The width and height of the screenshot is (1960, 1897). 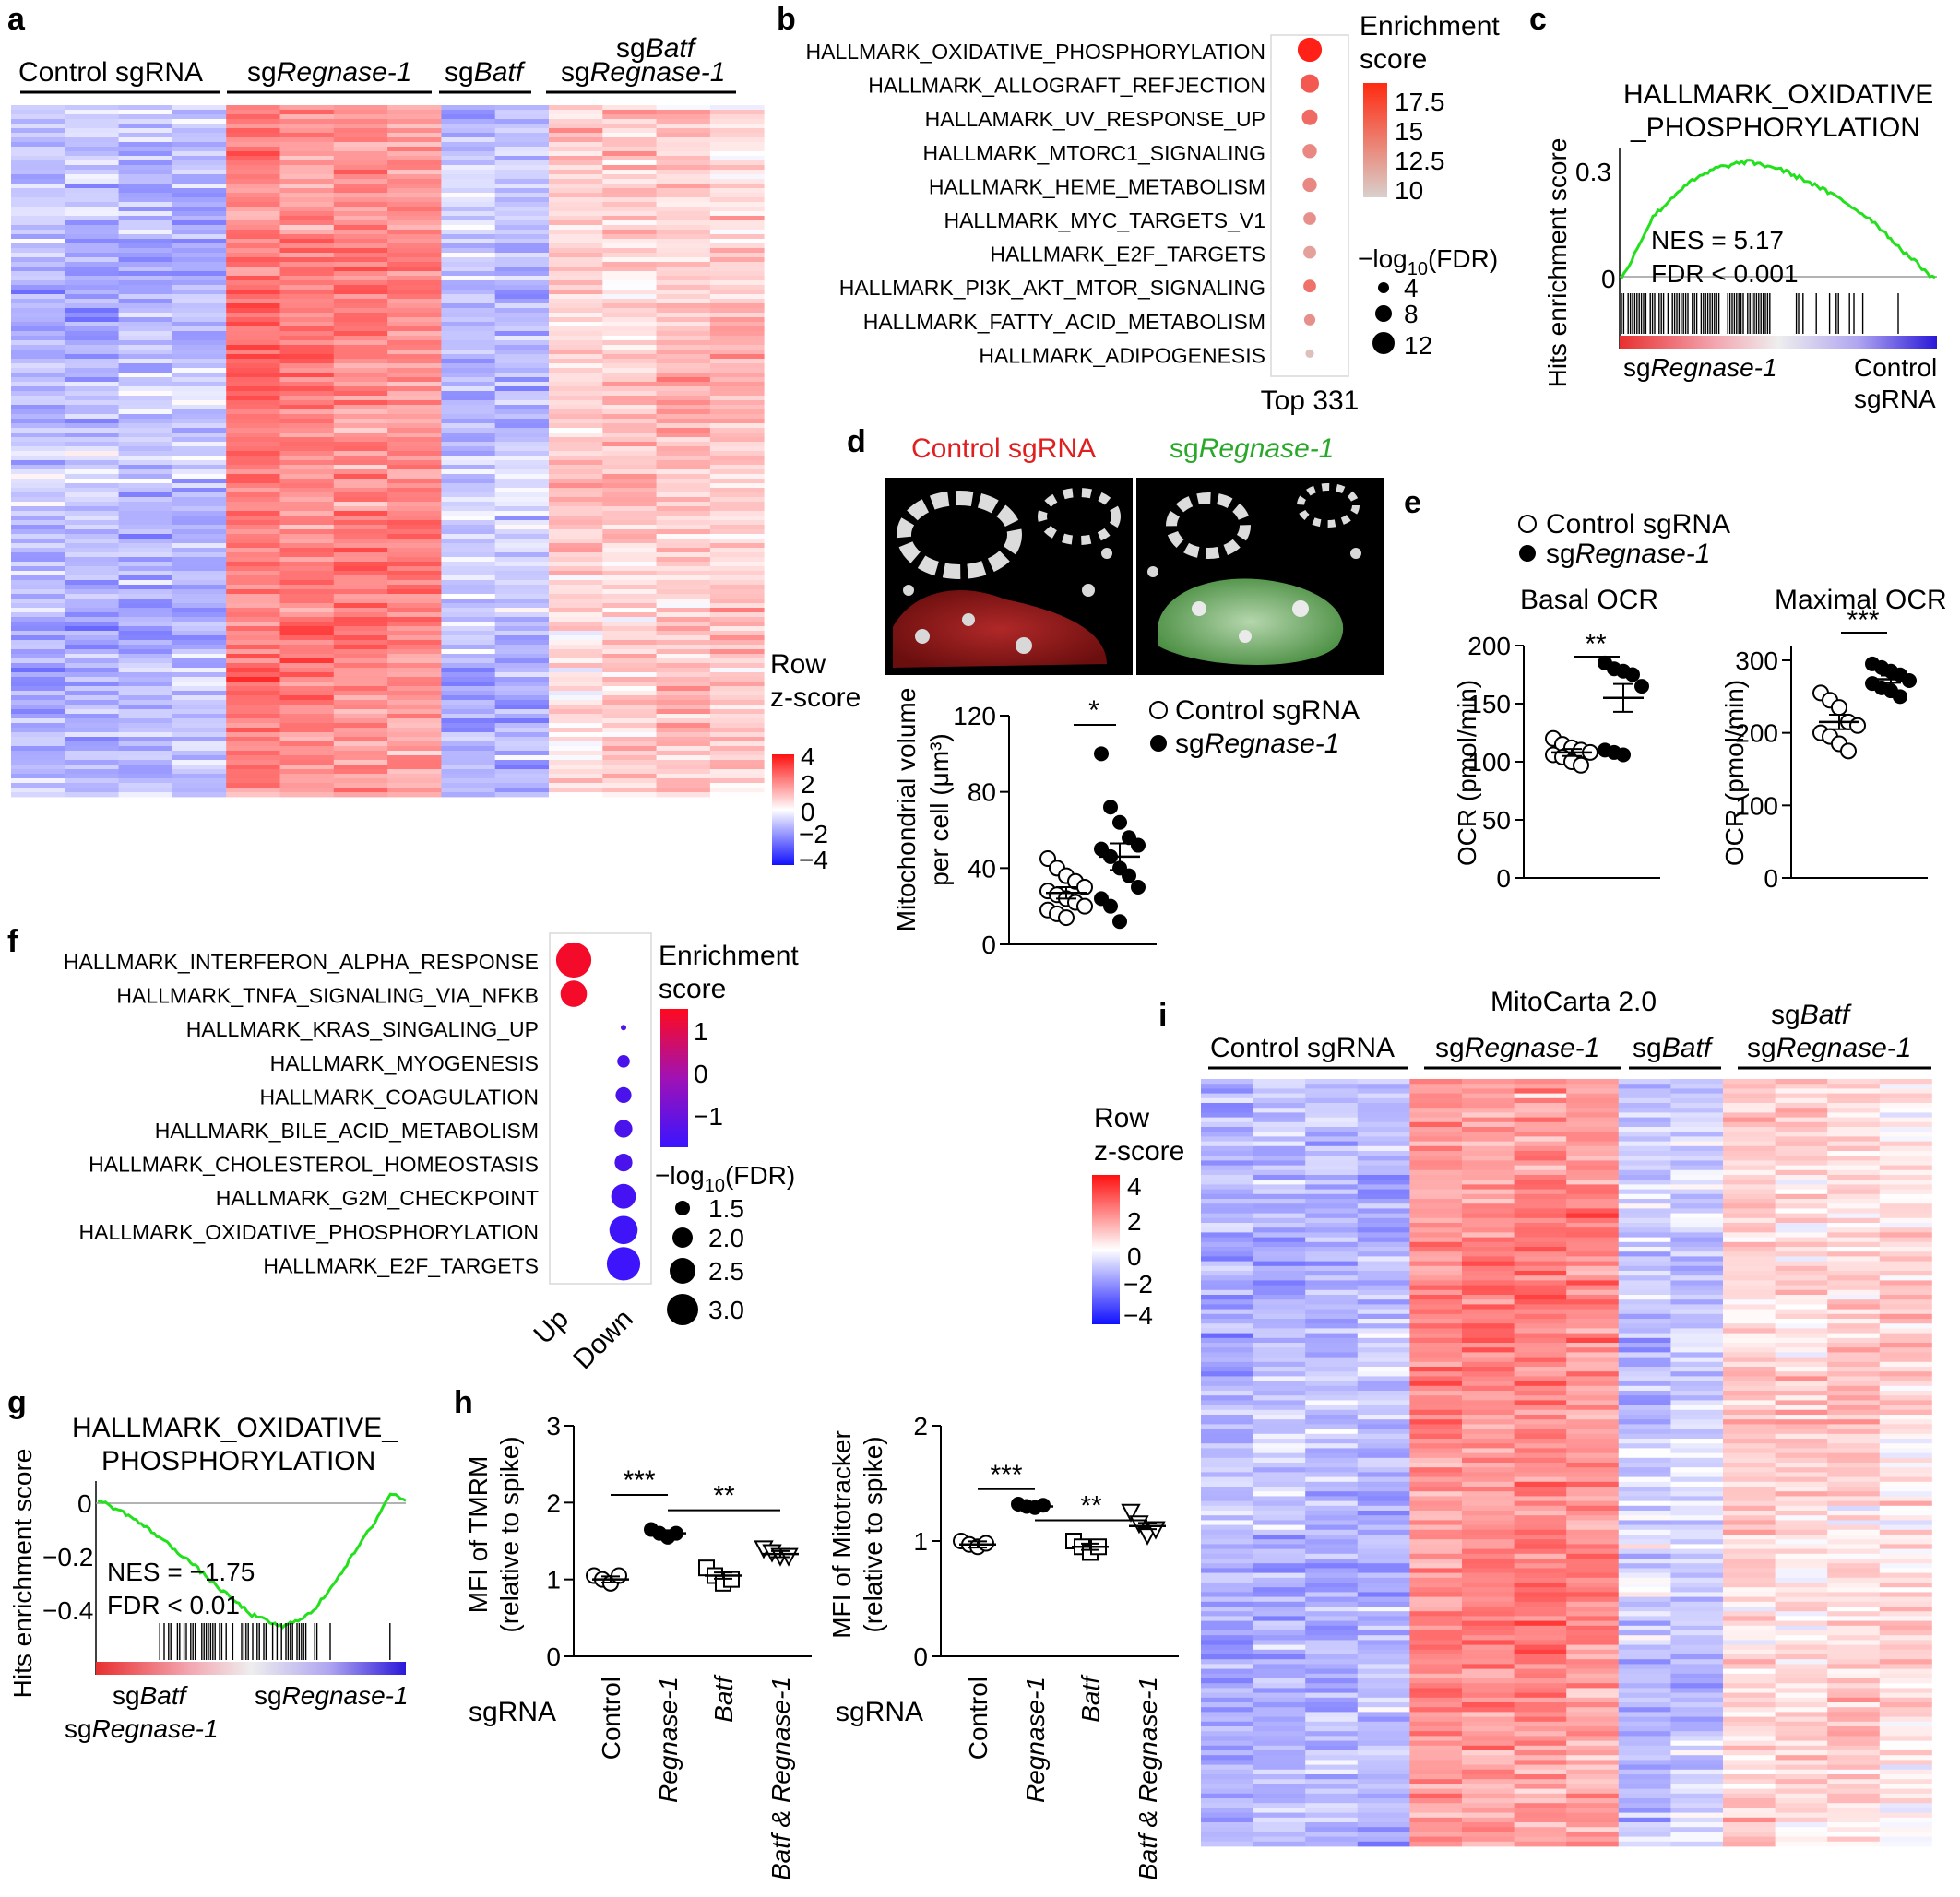 What do you see at coordinates (1641, 686) in the screenshot?
I see `data-point` at bounding box center [1641, 686].